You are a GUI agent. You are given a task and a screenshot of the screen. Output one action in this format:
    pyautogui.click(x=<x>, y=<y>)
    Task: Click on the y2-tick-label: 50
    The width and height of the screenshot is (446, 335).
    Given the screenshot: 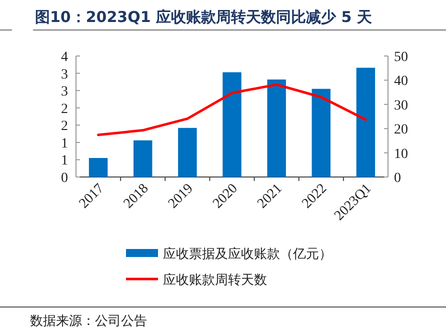 What is the action you would take?
    pyautogui.click(x=401, y=57)
    